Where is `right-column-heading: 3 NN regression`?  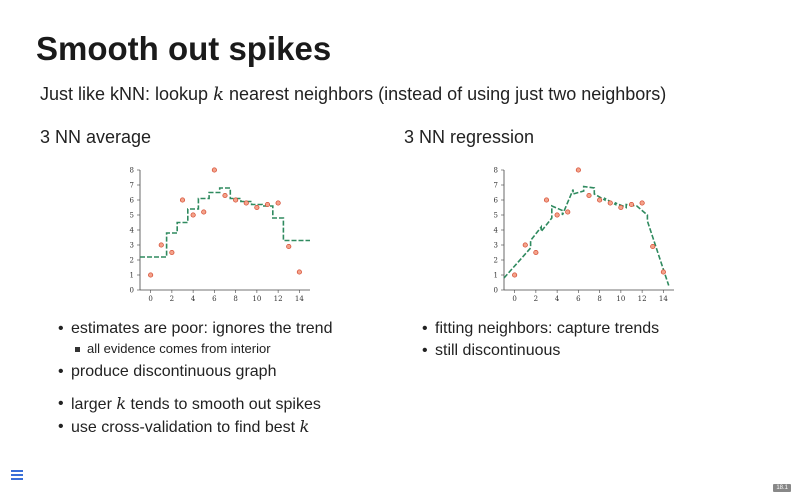 right-column-heading: 3 NN regression is located at coordinates (469, 137).